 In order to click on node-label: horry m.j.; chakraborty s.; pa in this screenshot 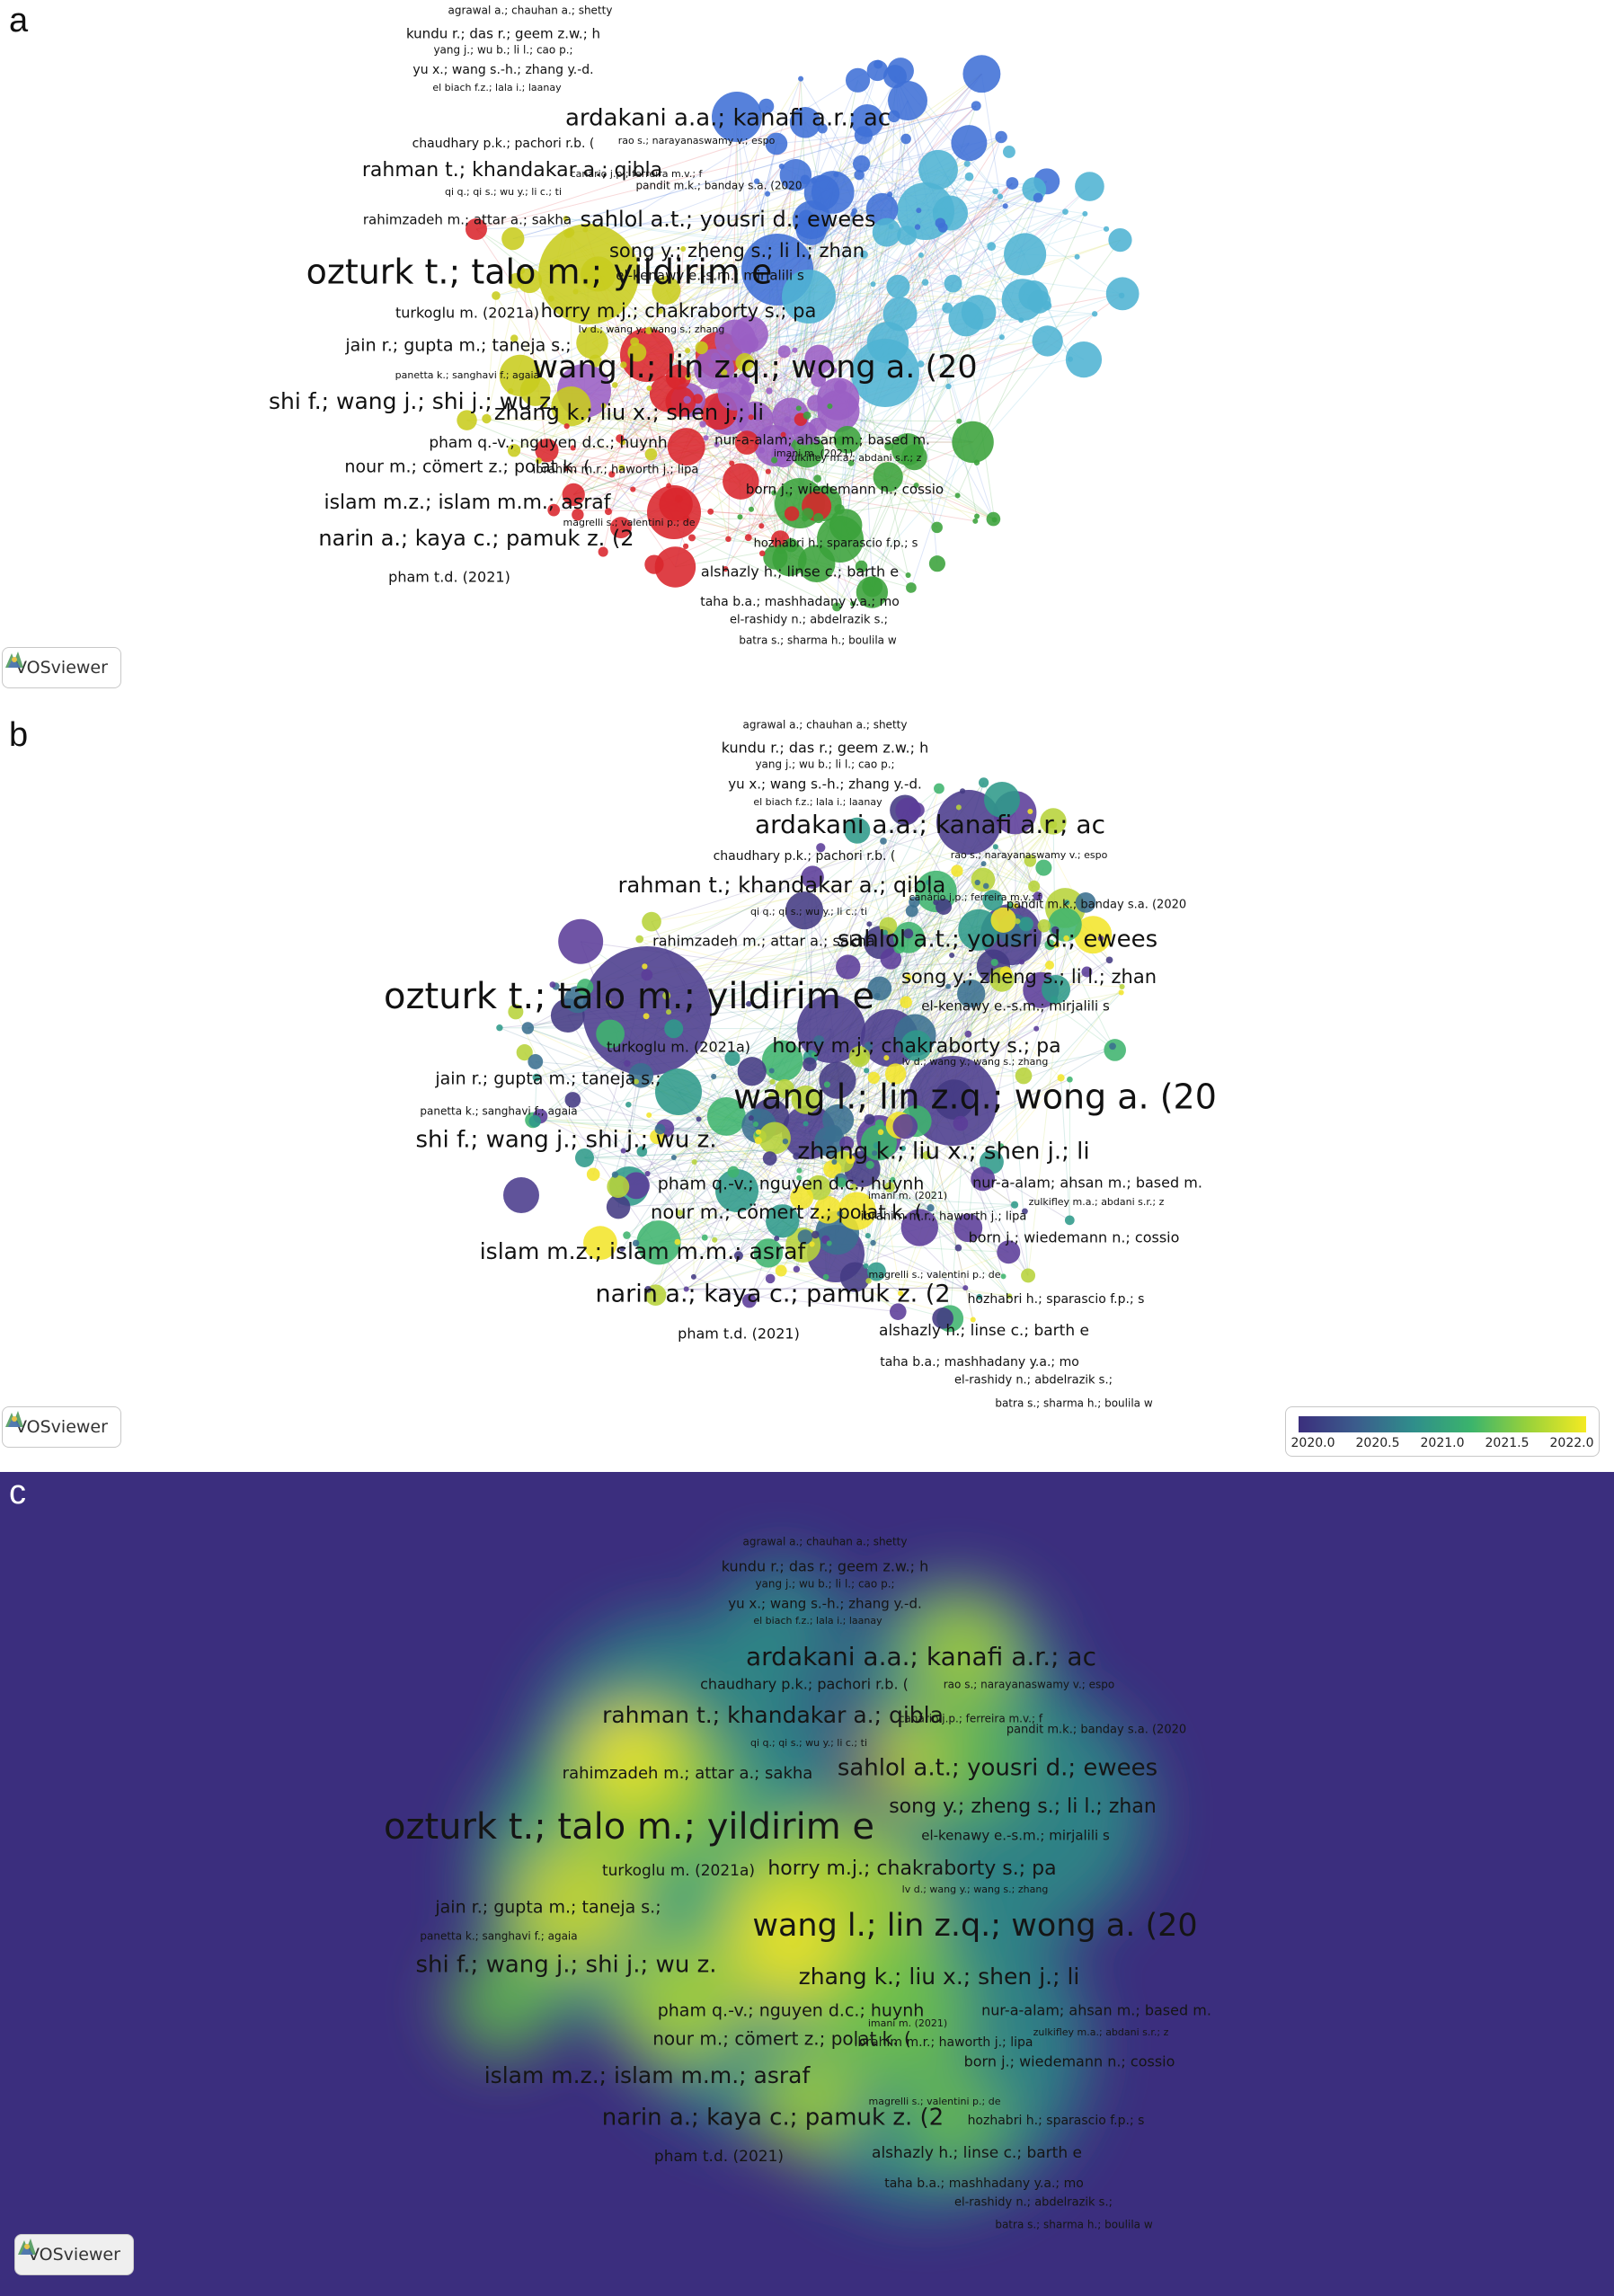, I will do `click(916, 1046)`.